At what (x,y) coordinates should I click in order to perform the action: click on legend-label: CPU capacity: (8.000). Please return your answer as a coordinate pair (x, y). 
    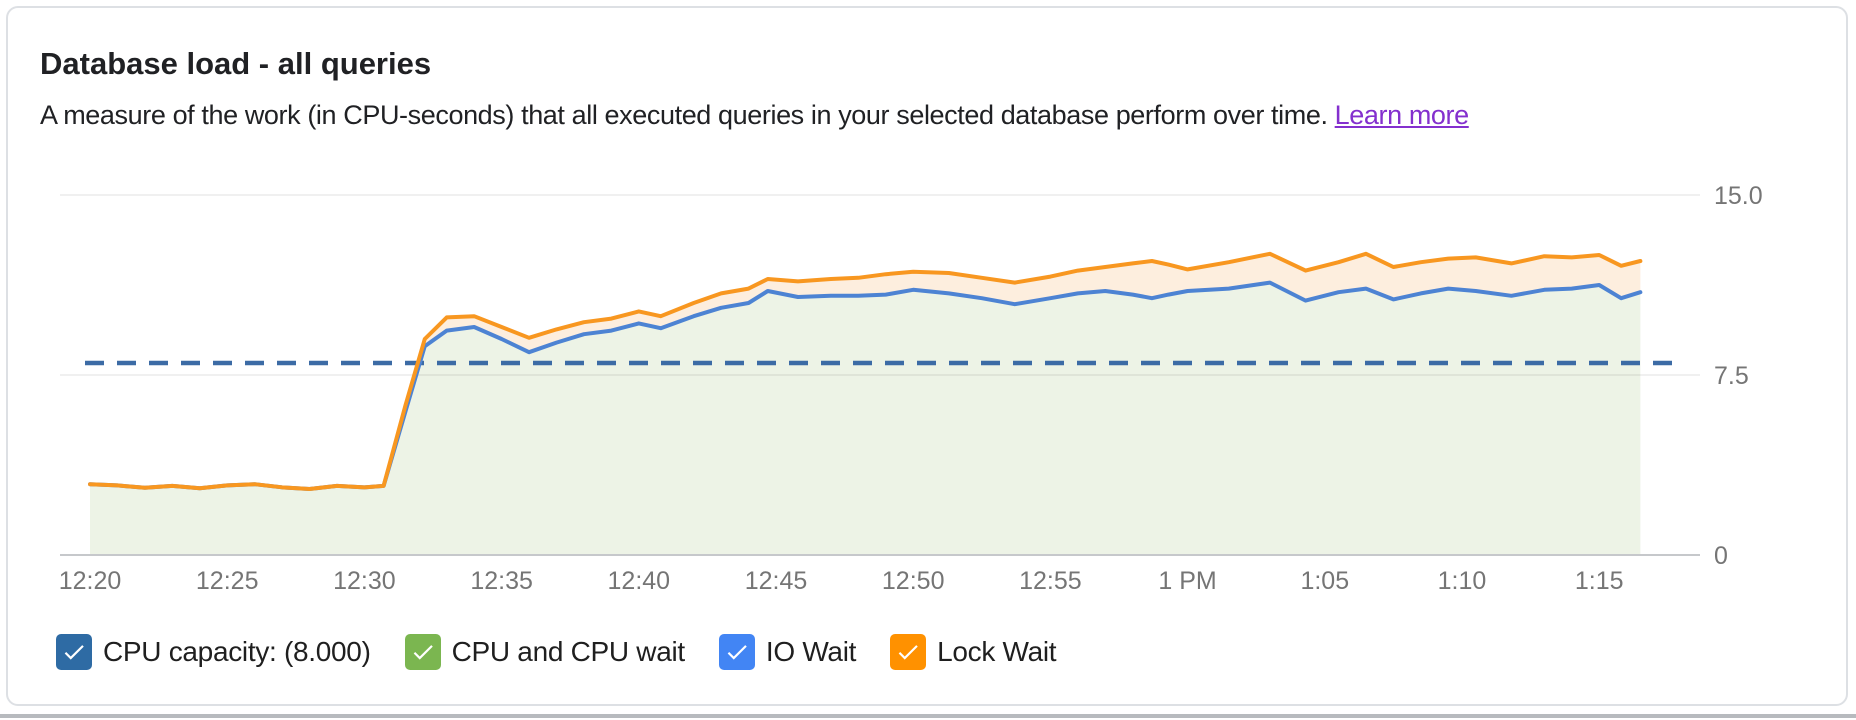
    Looking at the image, I should click on (237, 651).